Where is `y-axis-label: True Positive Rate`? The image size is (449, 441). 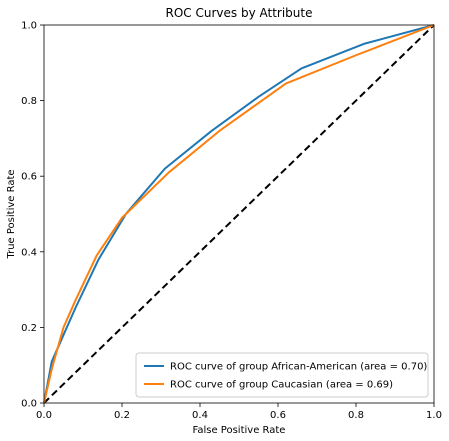
y-axis-label: True Positive Rate is located at coordinates (11, 214).